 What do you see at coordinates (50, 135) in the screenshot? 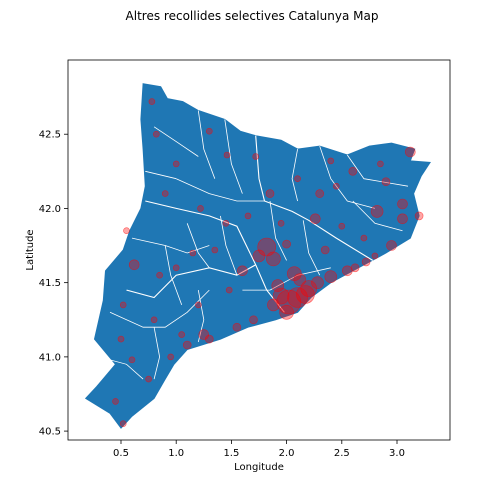
I see `y-tick-label: 42.5` at bounding box center [50, 135].